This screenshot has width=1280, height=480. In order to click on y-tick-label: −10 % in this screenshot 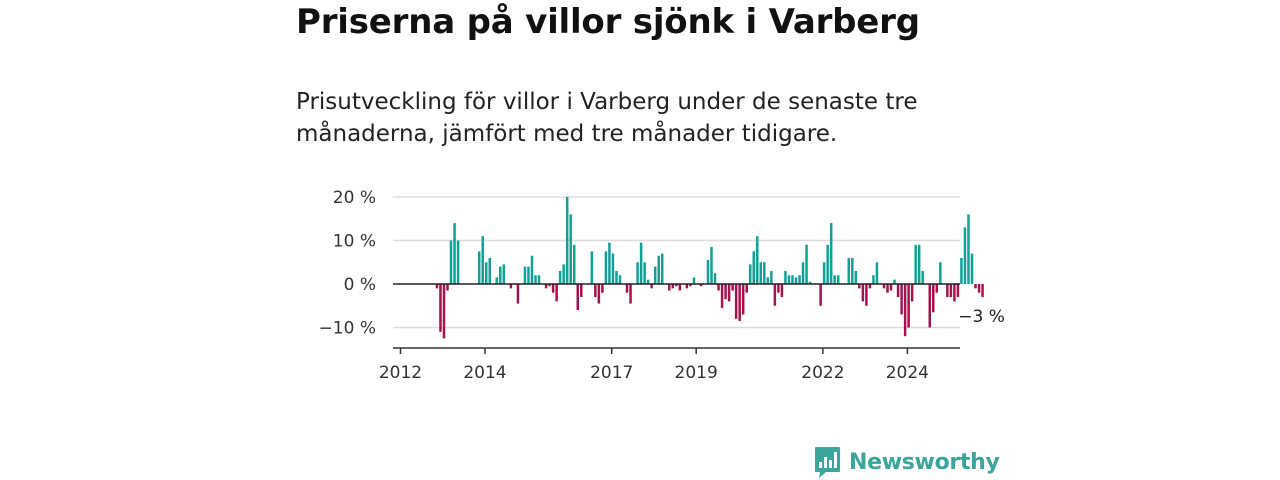, I will do `click(347, 329)`.